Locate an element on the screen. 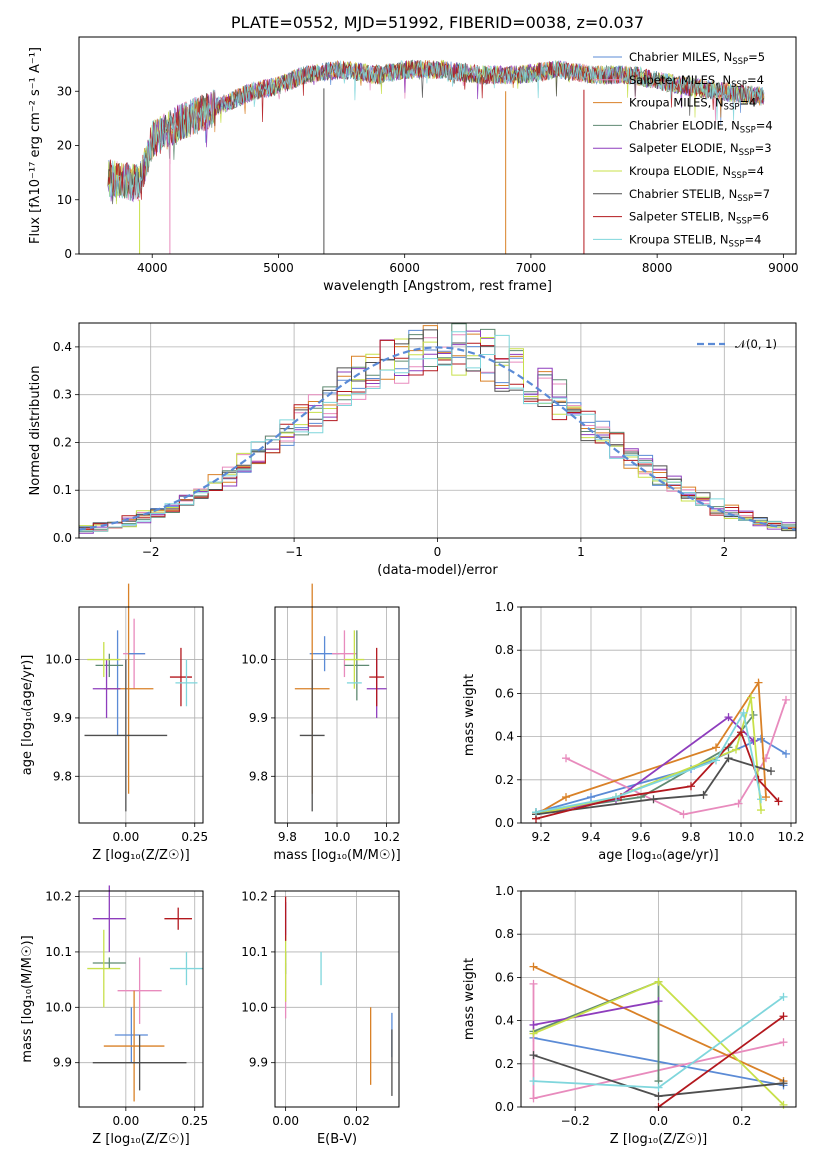 This screenshot has height=1170, width=819. weight-line-chabrier_elodie is located at coordinates (596, 1031).